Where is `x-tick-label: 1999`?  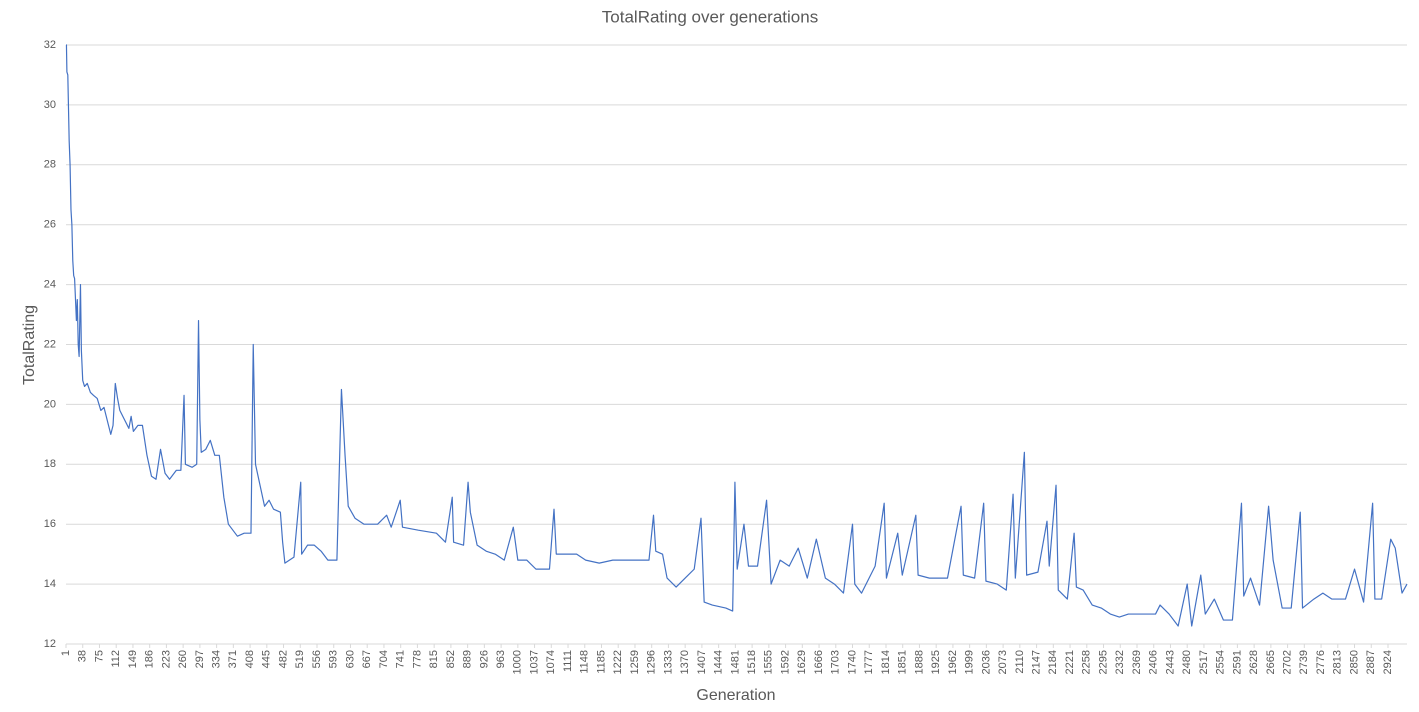
x-tick-label: 1999 is located at coordinates (970, 662).